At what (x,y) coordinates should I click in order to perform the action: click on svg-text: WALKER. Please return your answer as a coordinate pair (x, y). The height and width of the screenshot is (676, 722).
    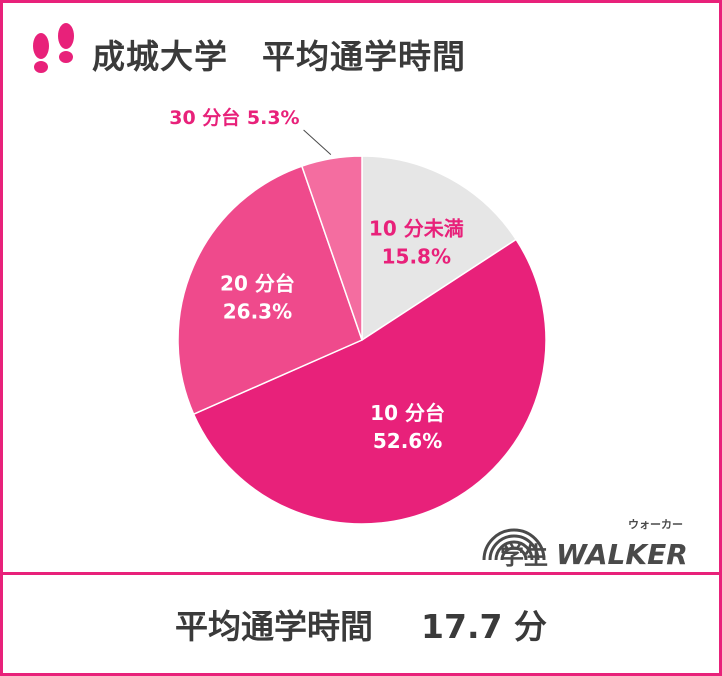
    Looking at the image, I should click on (622, 553).